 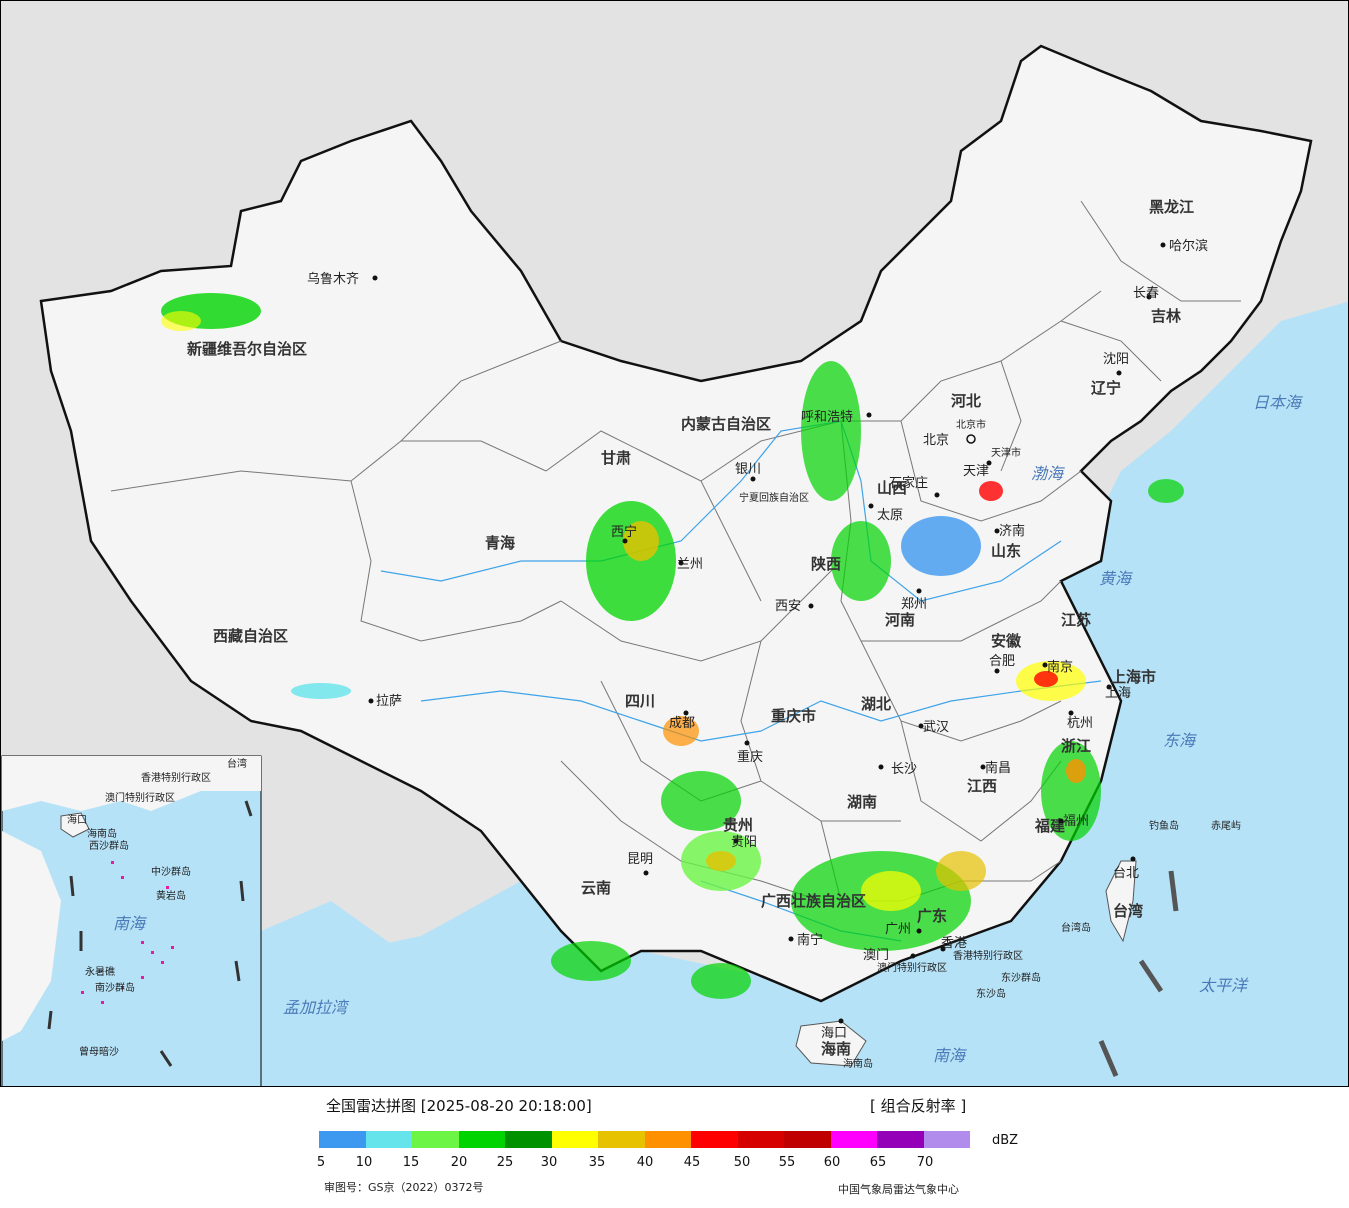 I want to click on city-chongqing: 重庆, so click(x=750, y=752).